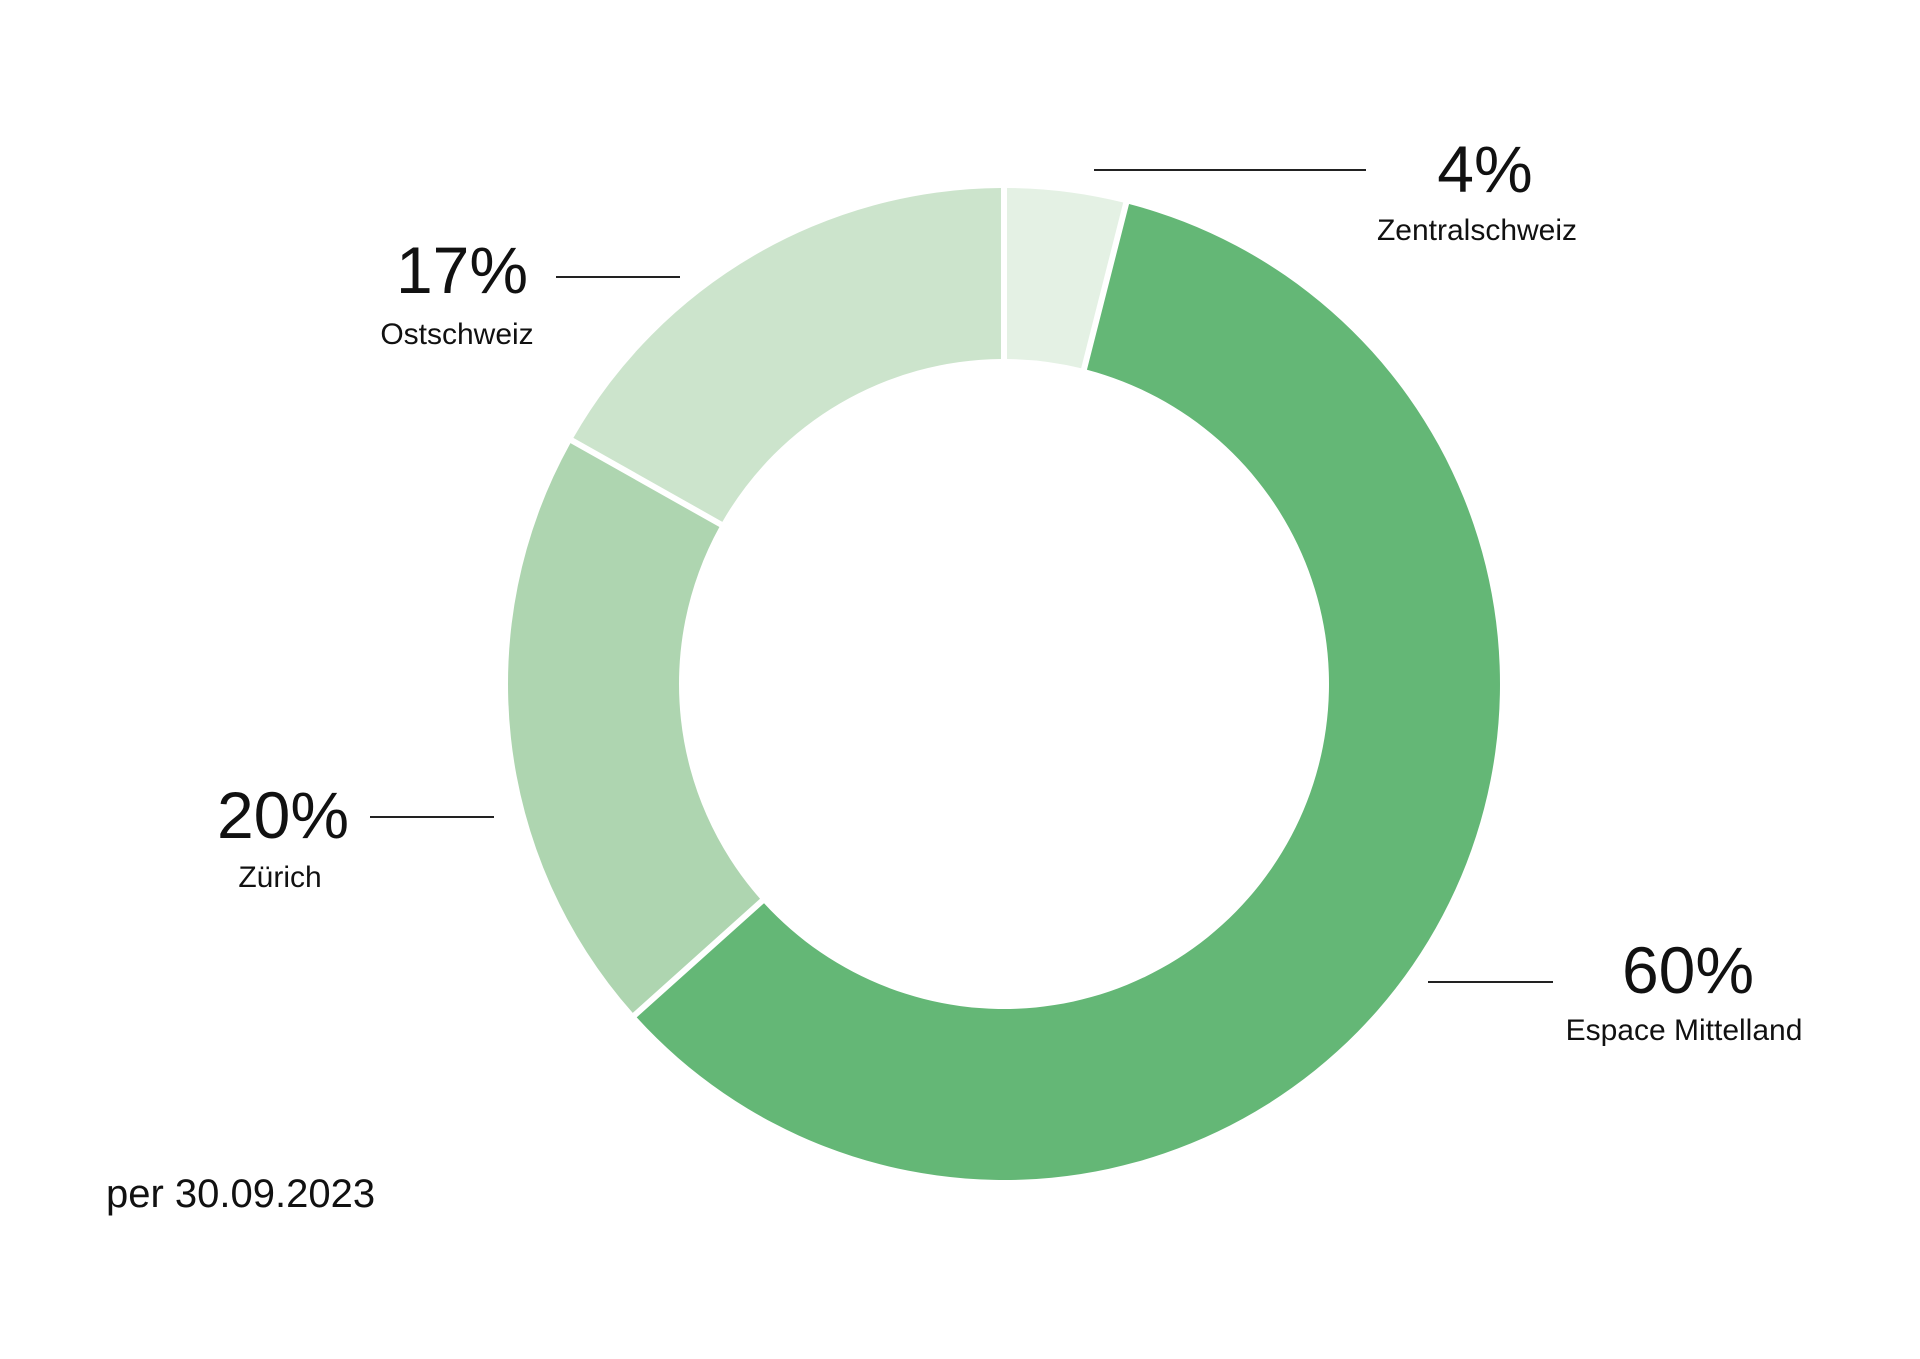 The height and width of the screenshot is (1359, 1920). I want to click on percent-label-ostschweiz: 17%, so click(462, 270).